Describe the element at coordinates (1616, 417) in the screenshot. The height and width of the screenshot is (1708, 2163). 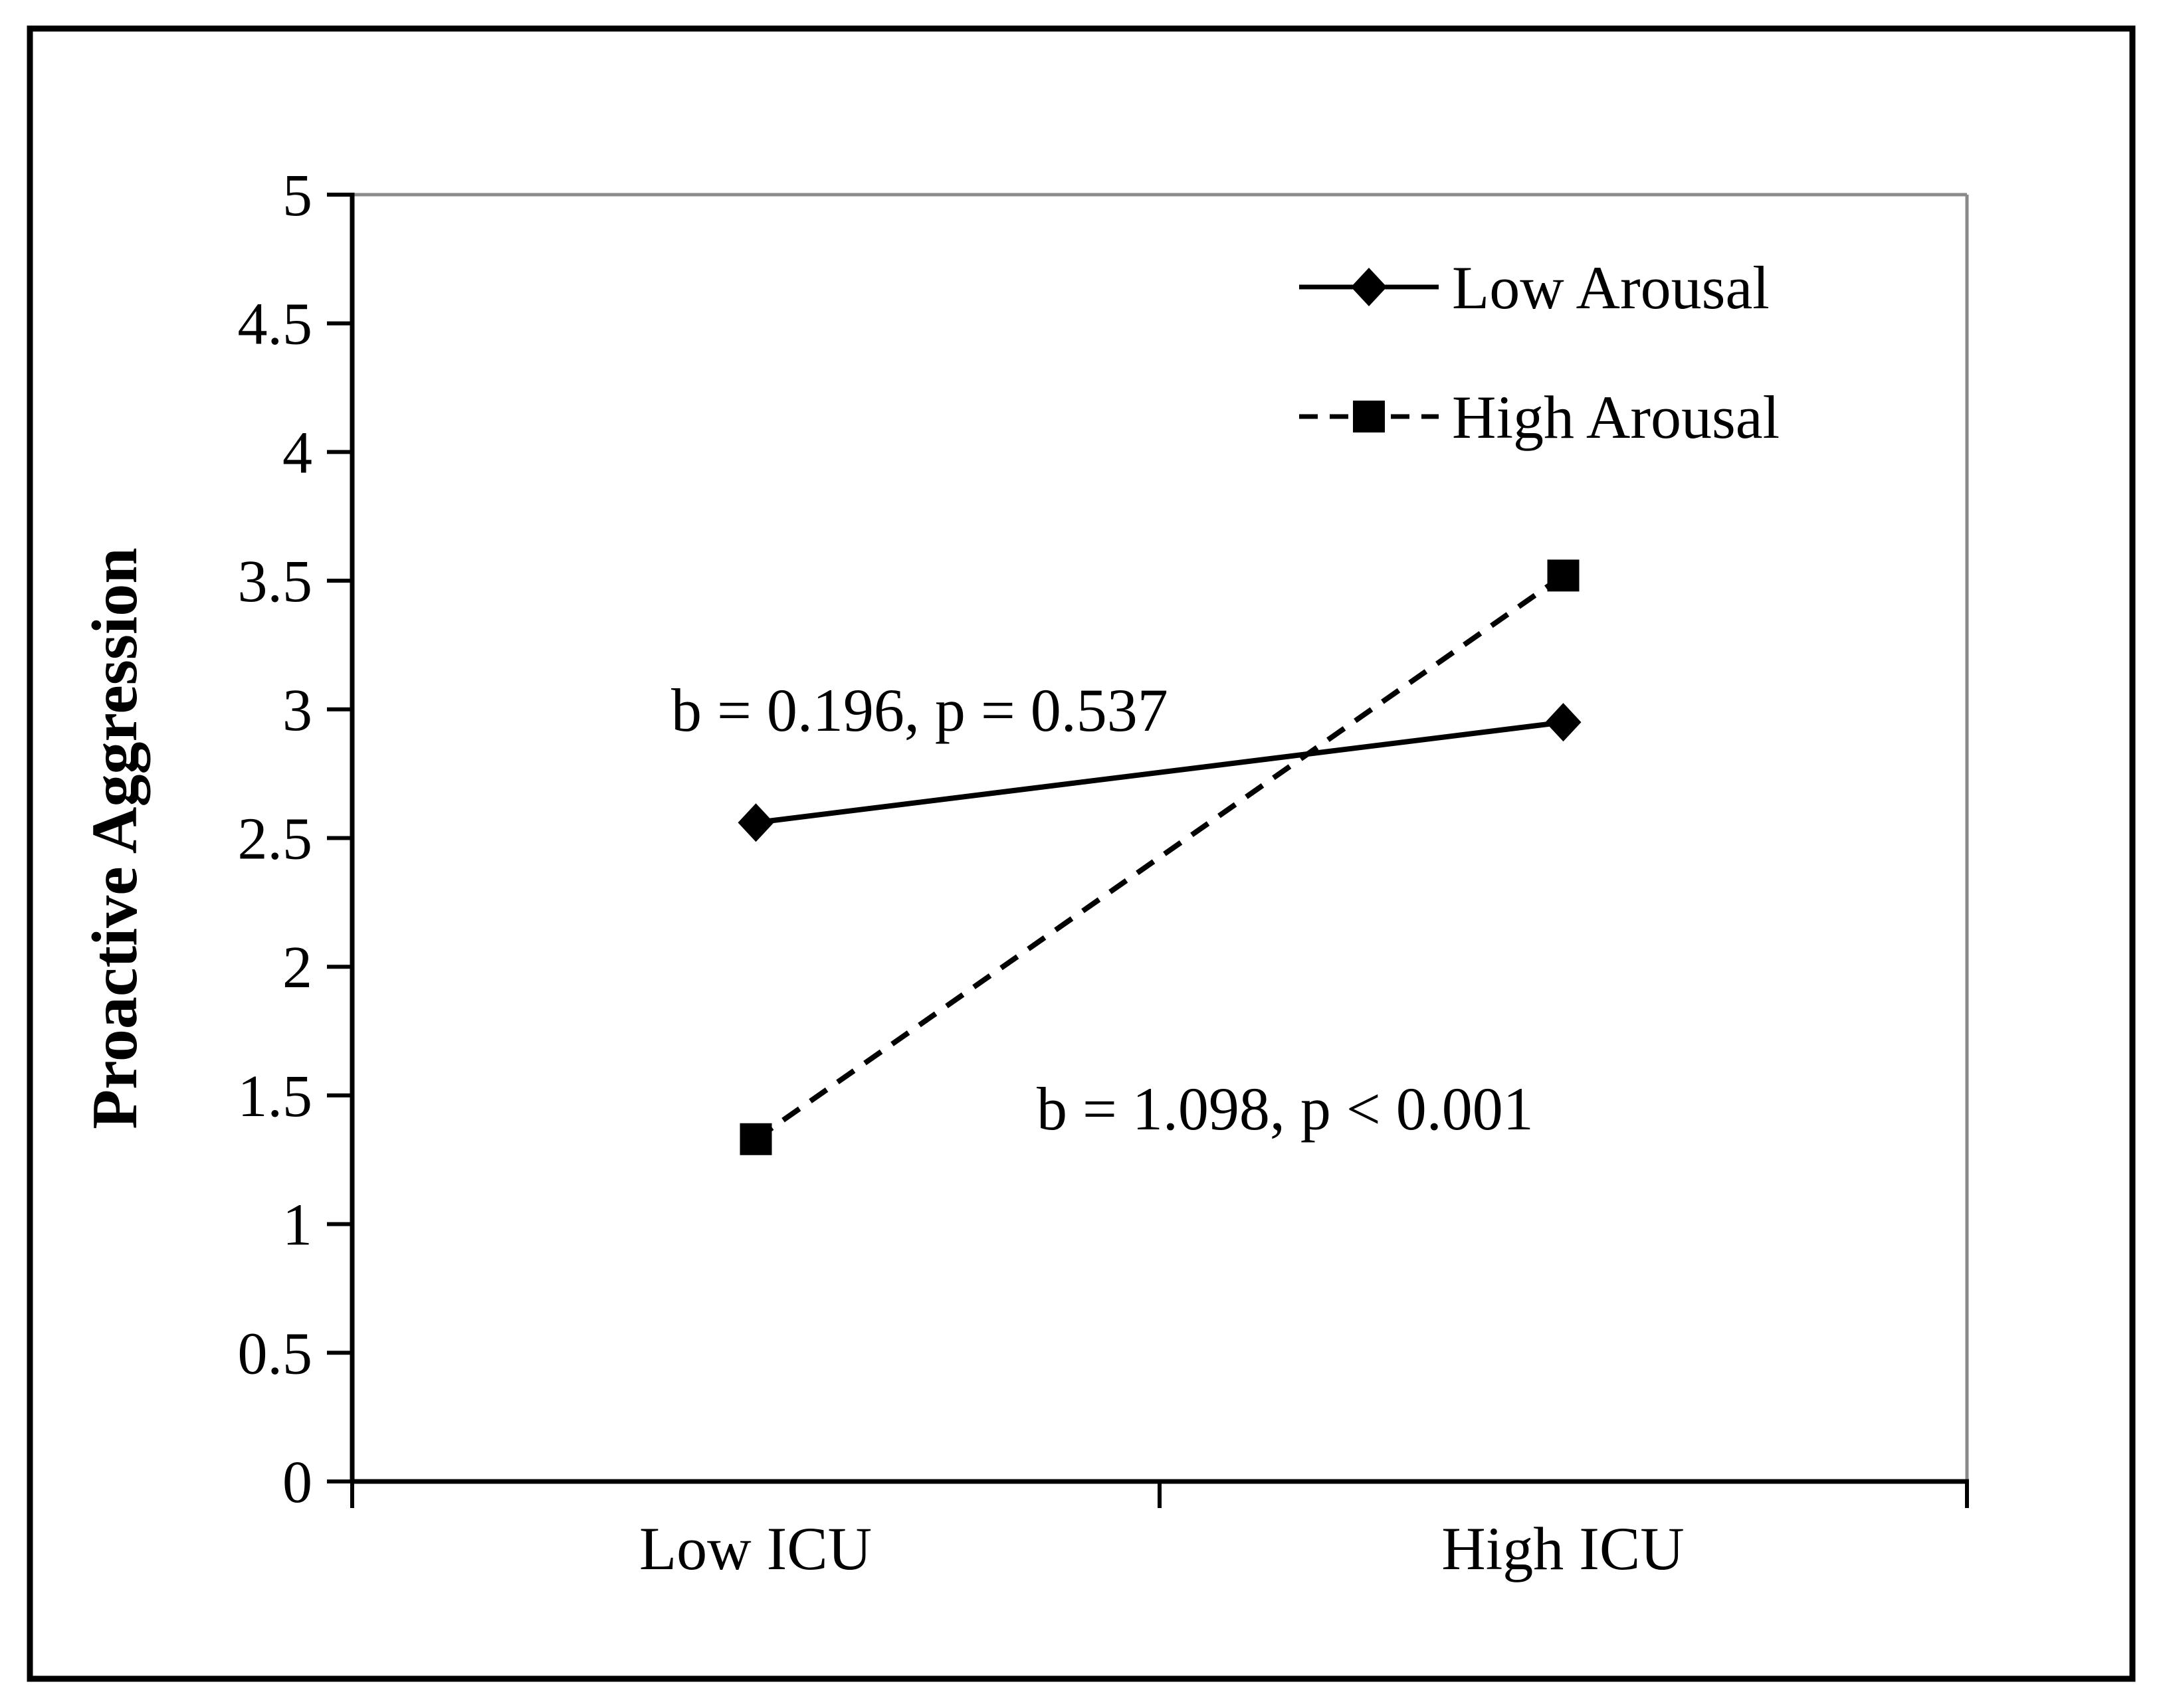
I see `legend-label-high-arousal: High Arousal` at that location.